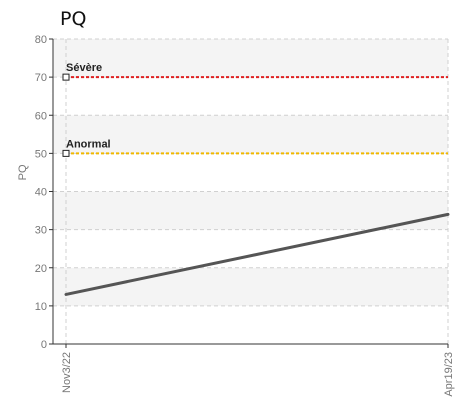 Image resolution: width=465 pixels, height=409 pixels. Describe the element at coordinates (44, 345) in the screenshot. I see `y-tick-label: 0` at that location.